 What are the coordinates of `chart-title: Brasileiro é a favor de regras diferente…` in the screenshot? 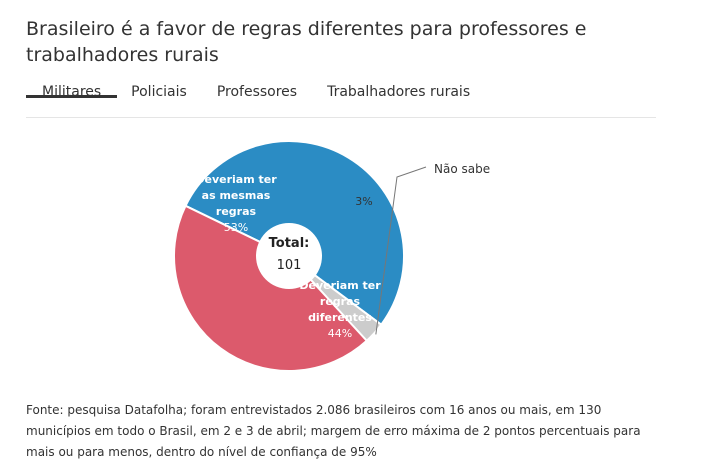 It's located at (306, 42).